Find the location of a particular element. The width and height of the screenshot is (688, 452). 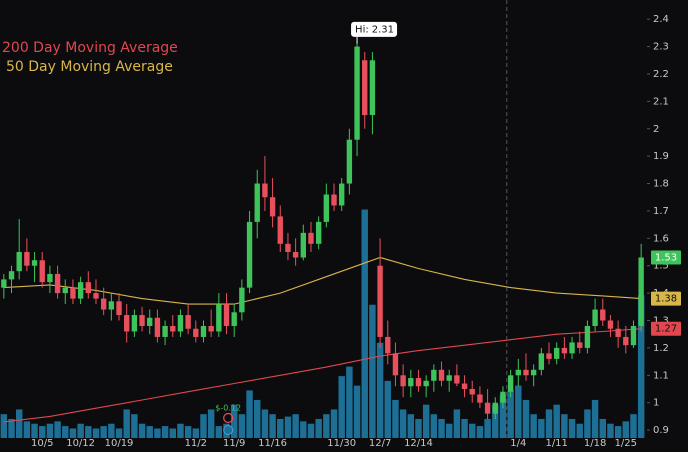

y-tick-label: 2 is located at coordinates (656, 129).